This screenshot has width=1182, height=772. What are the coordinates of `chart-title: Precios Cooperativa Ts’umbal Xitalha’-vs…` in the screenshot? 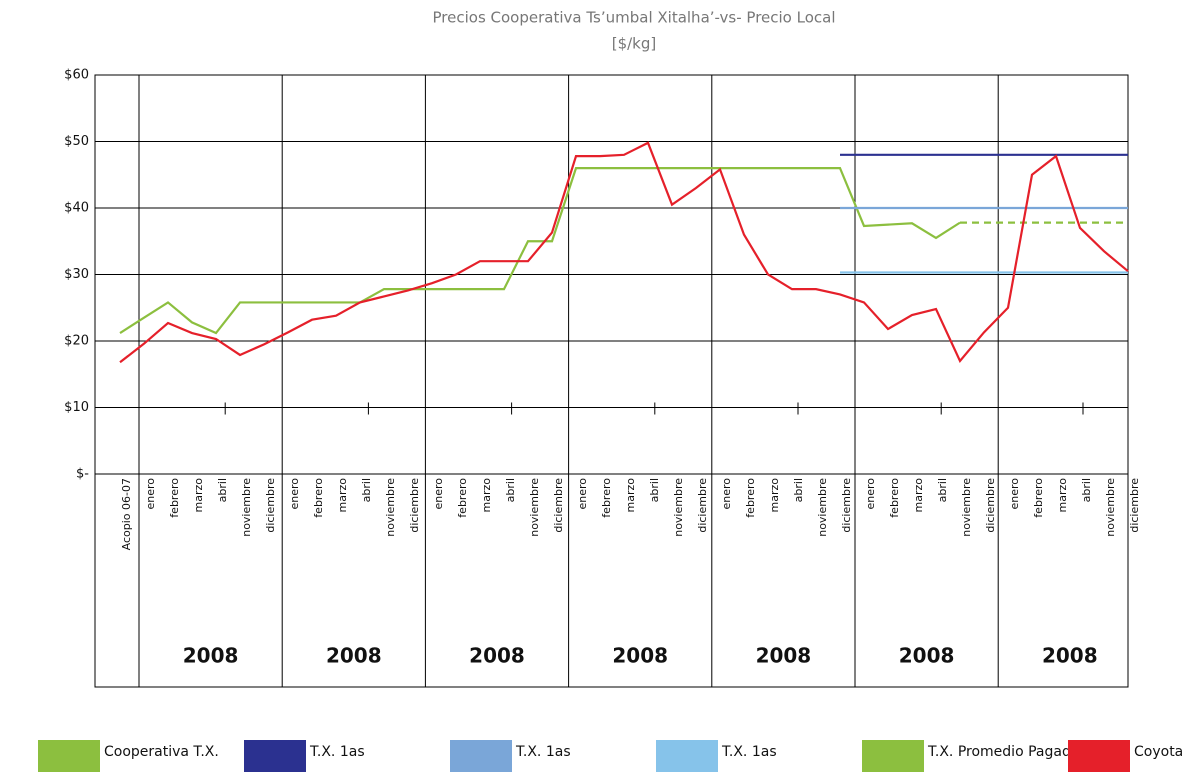 It's located at (634, 18).